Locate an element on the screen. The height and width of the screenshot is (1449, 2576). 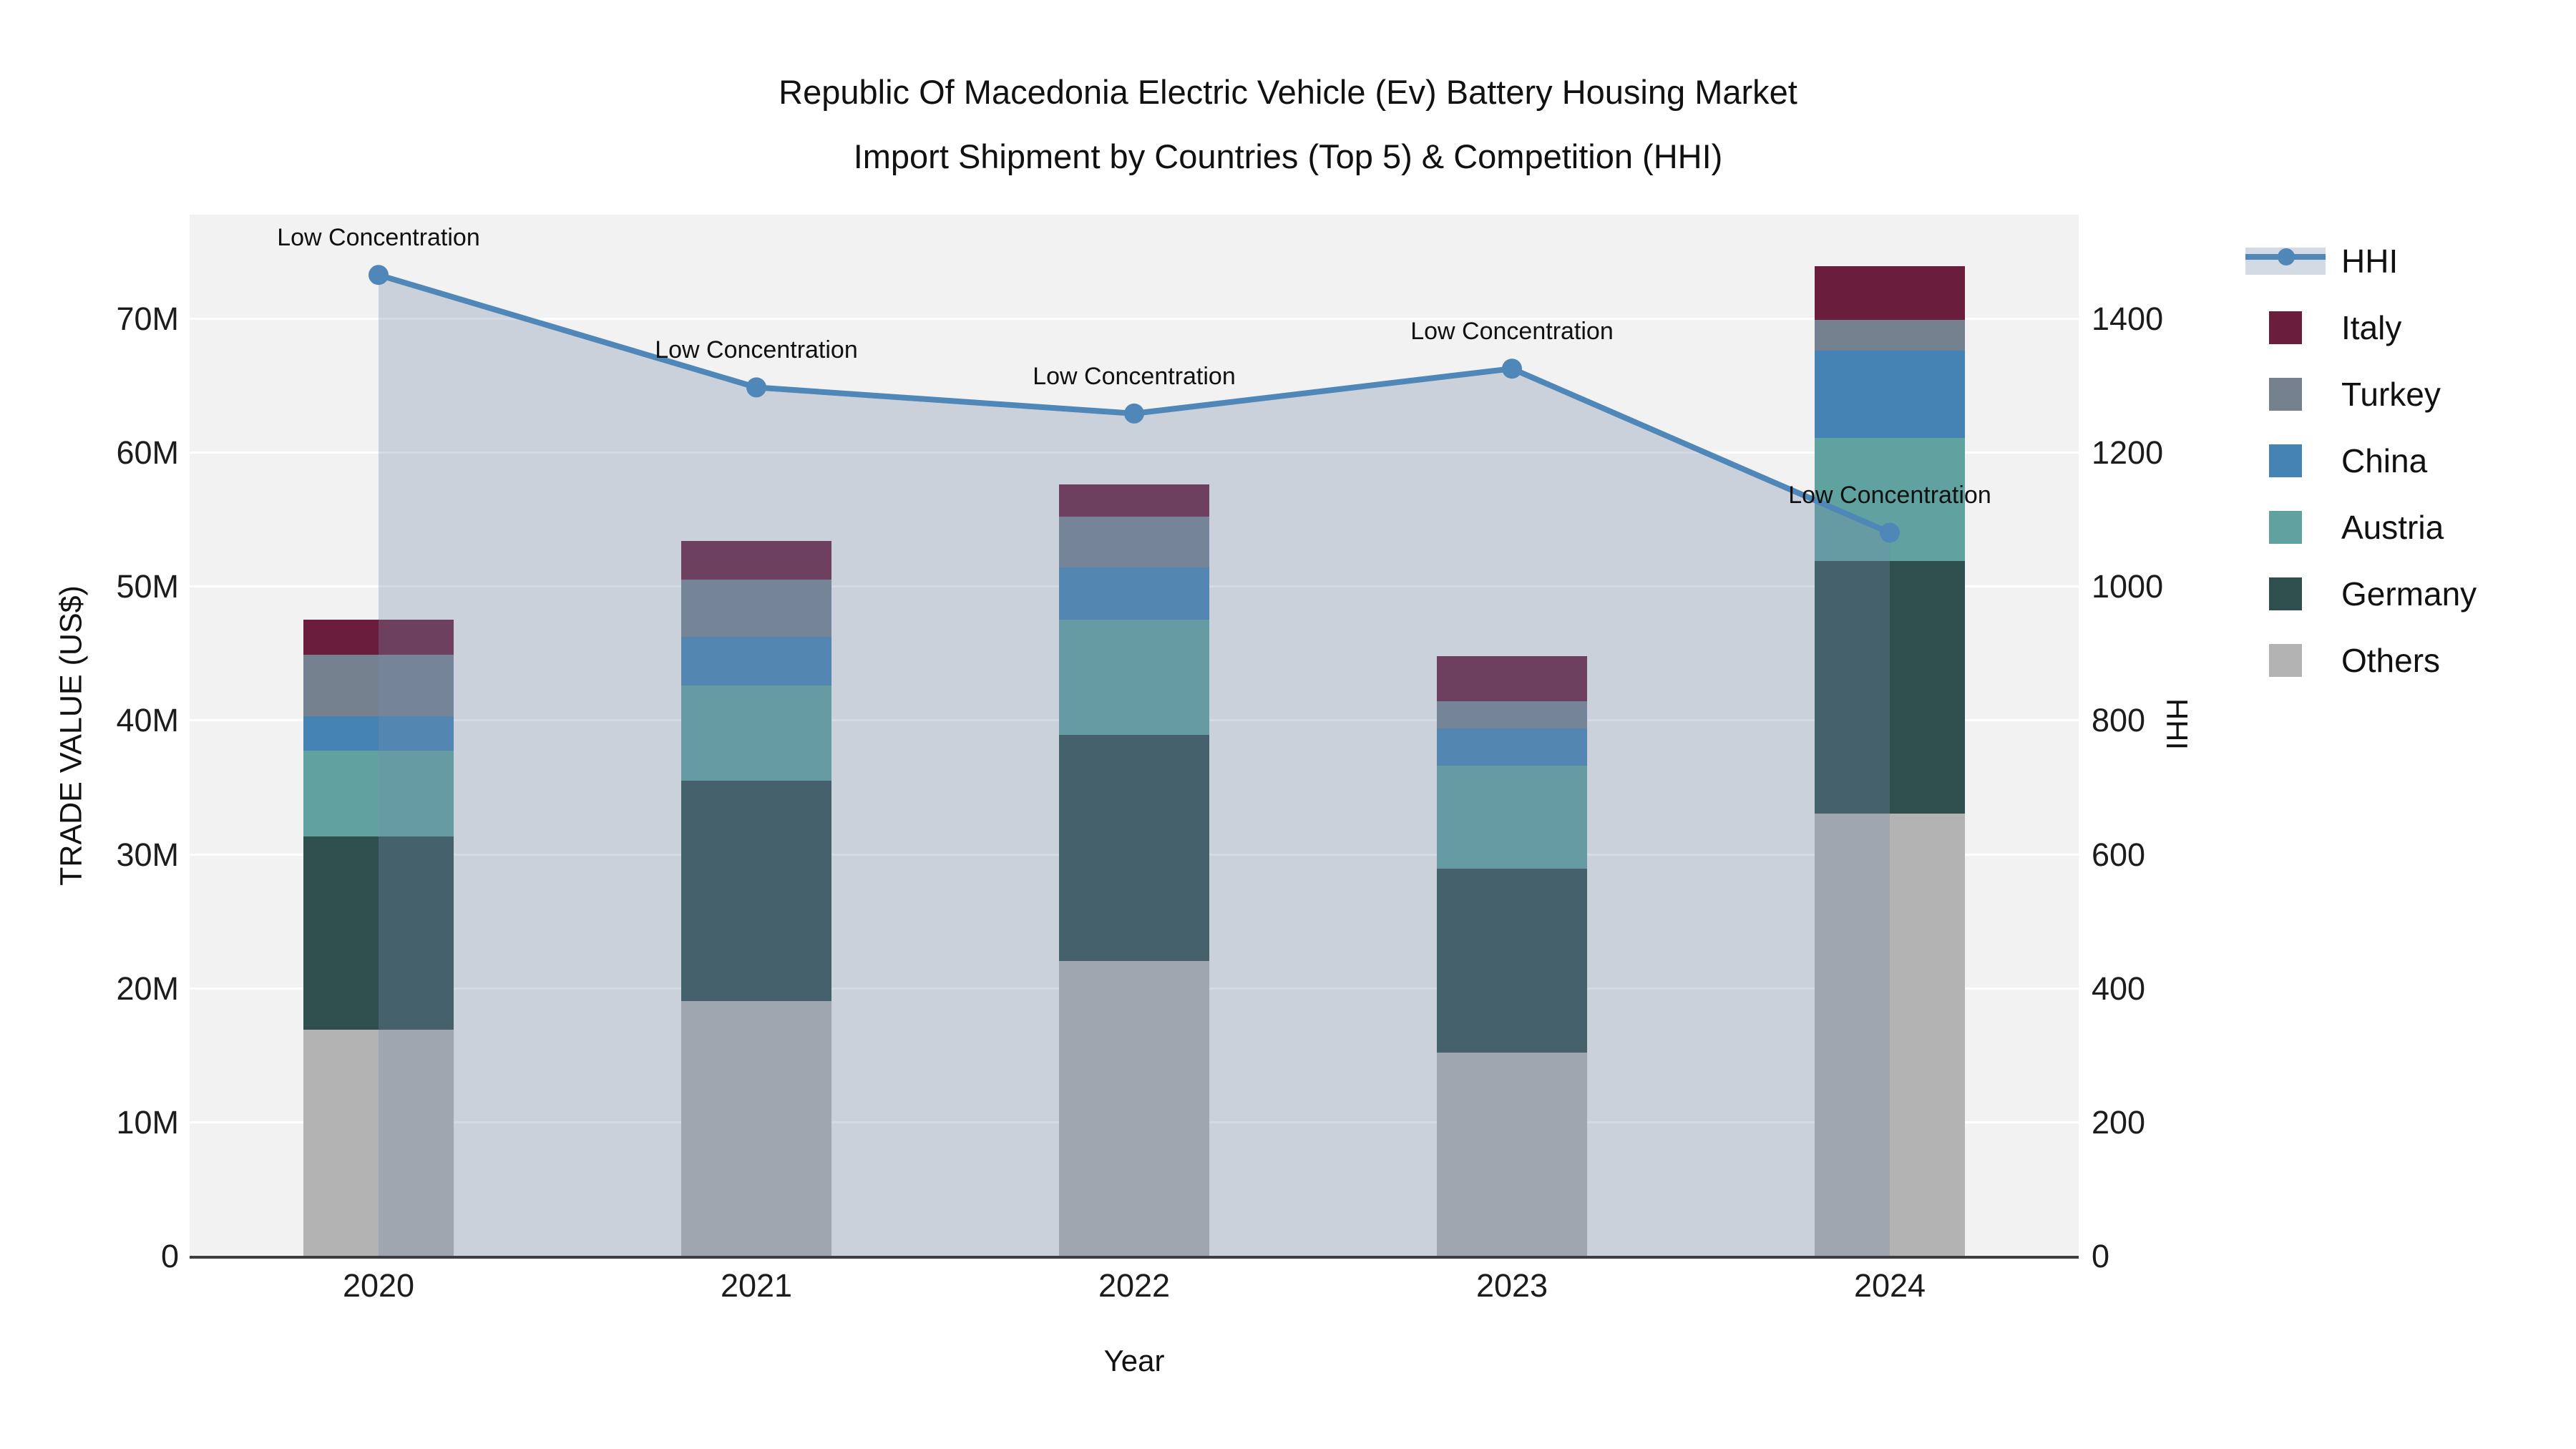
y-axis-tick-left: 60M is located at coordinates (147, 453).